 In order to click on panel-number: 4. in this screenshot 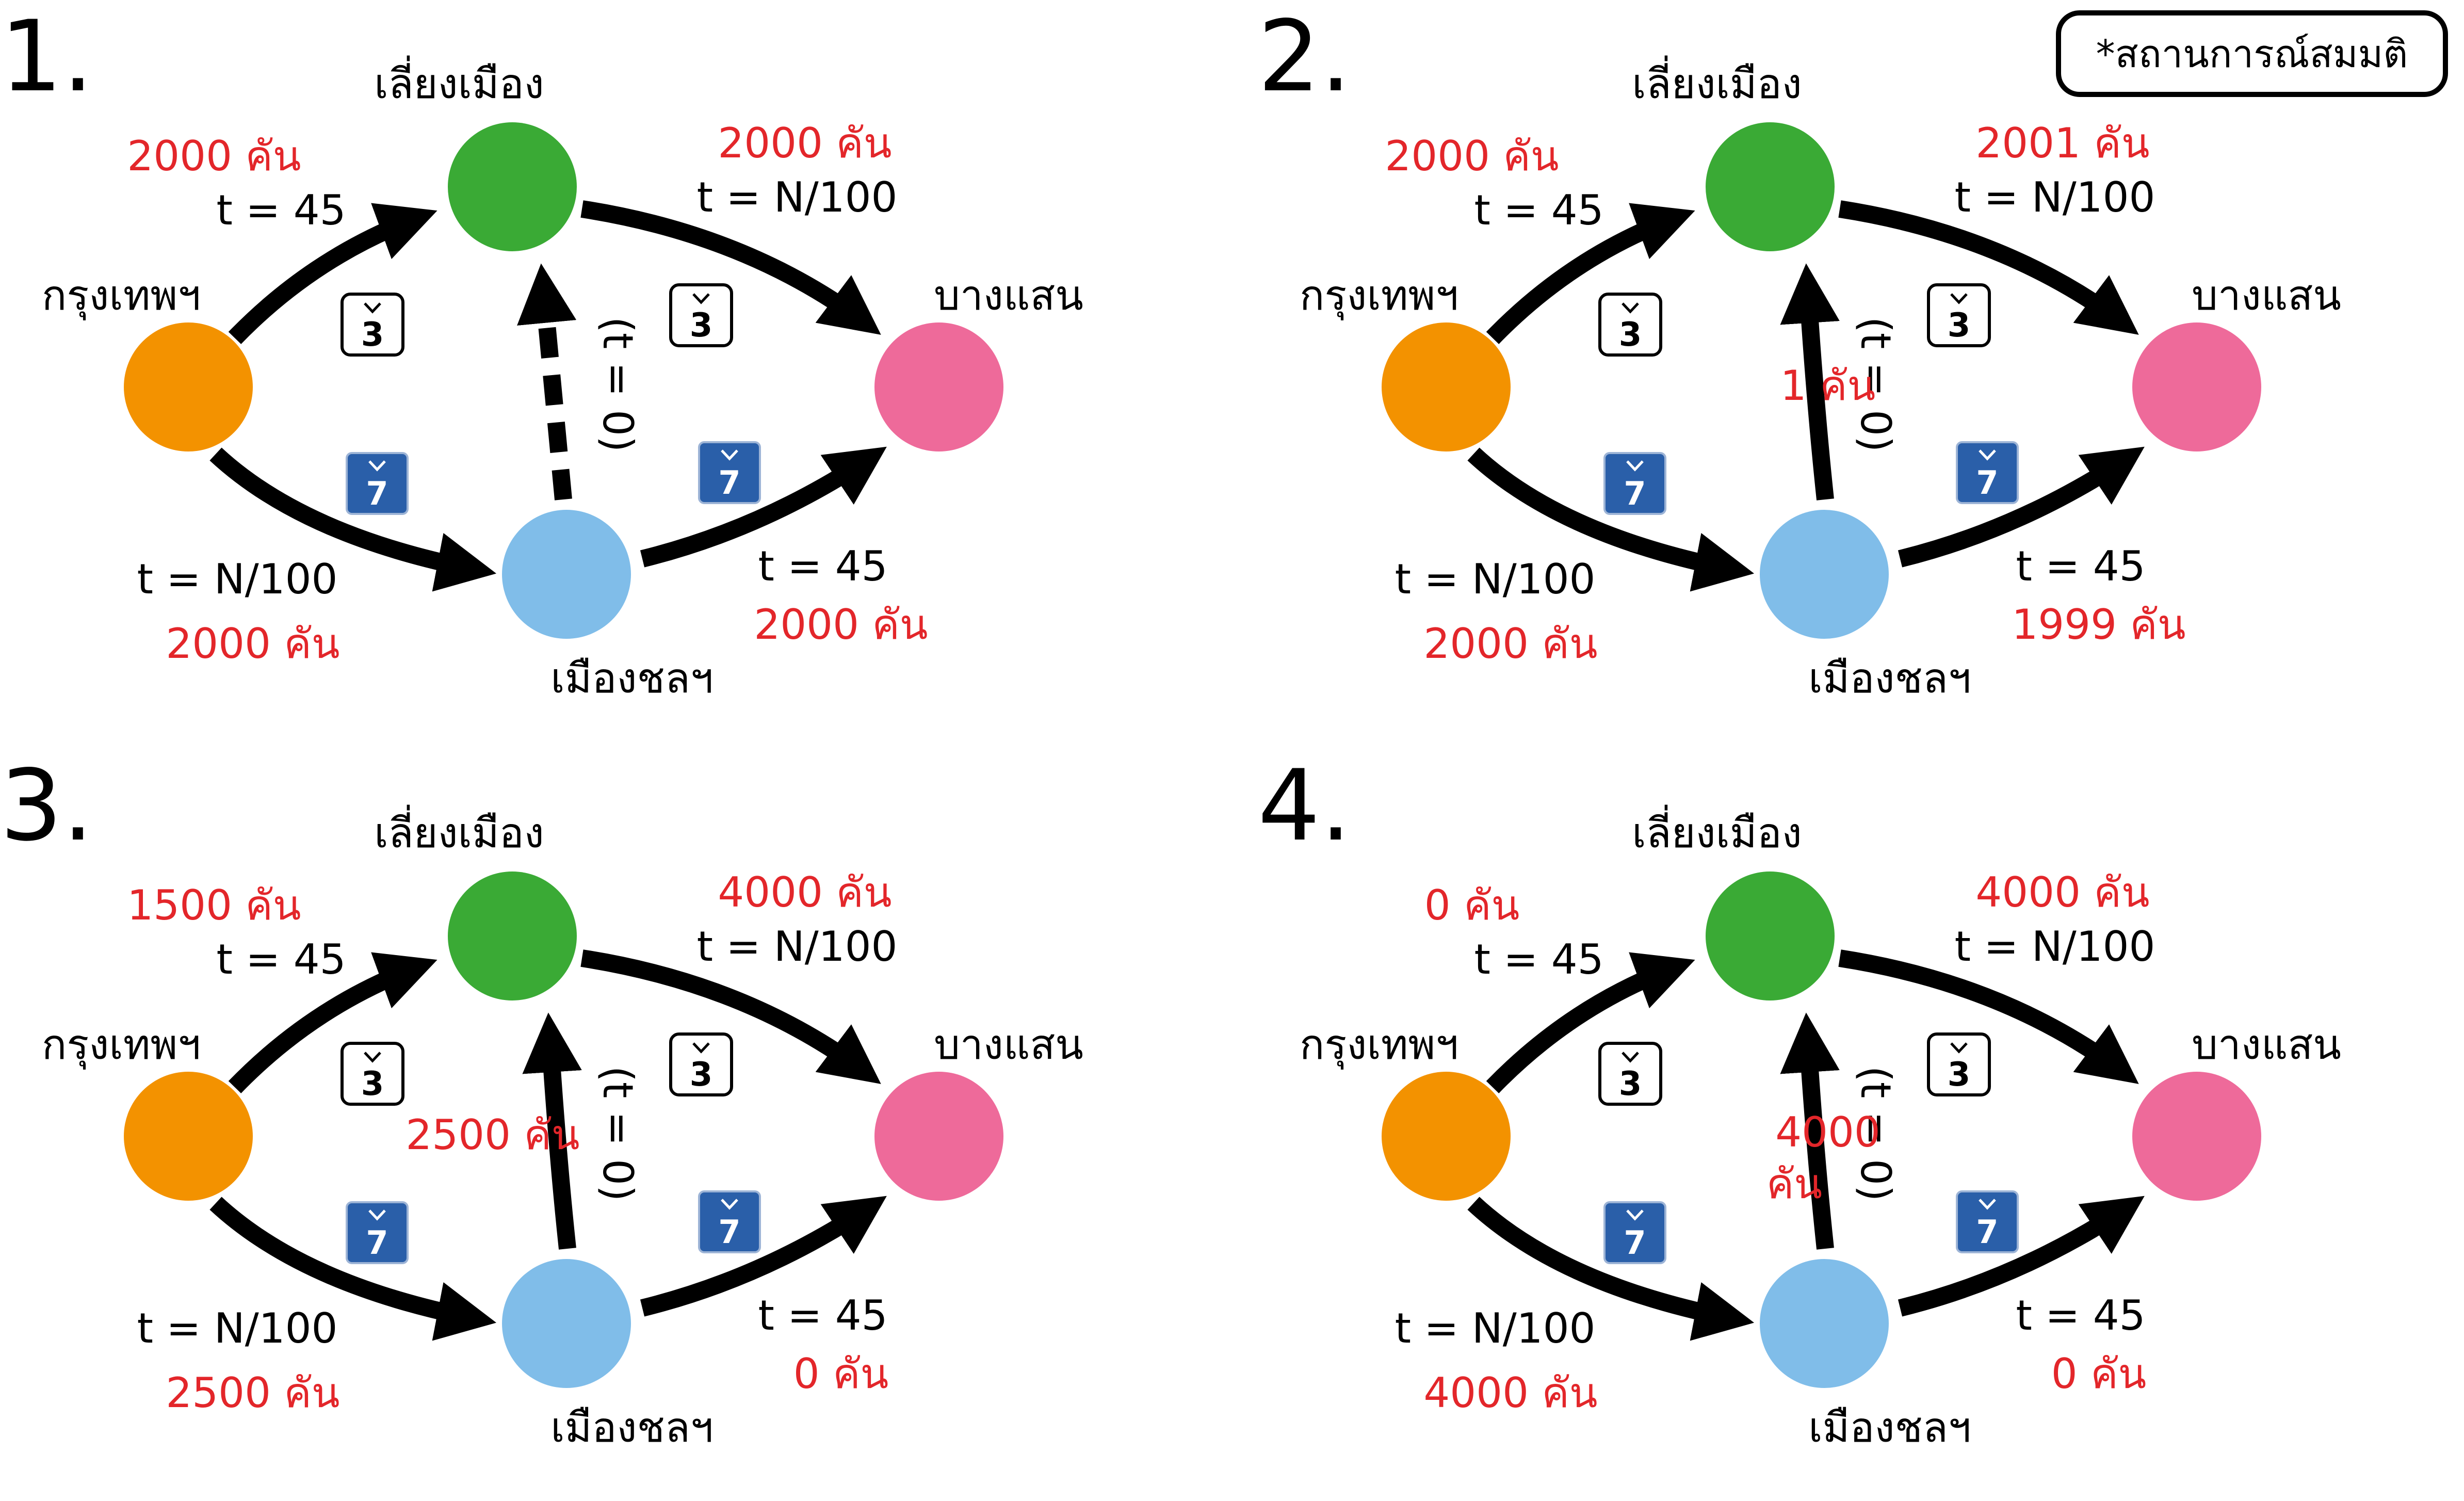, I will do `click(1304, 806)`.